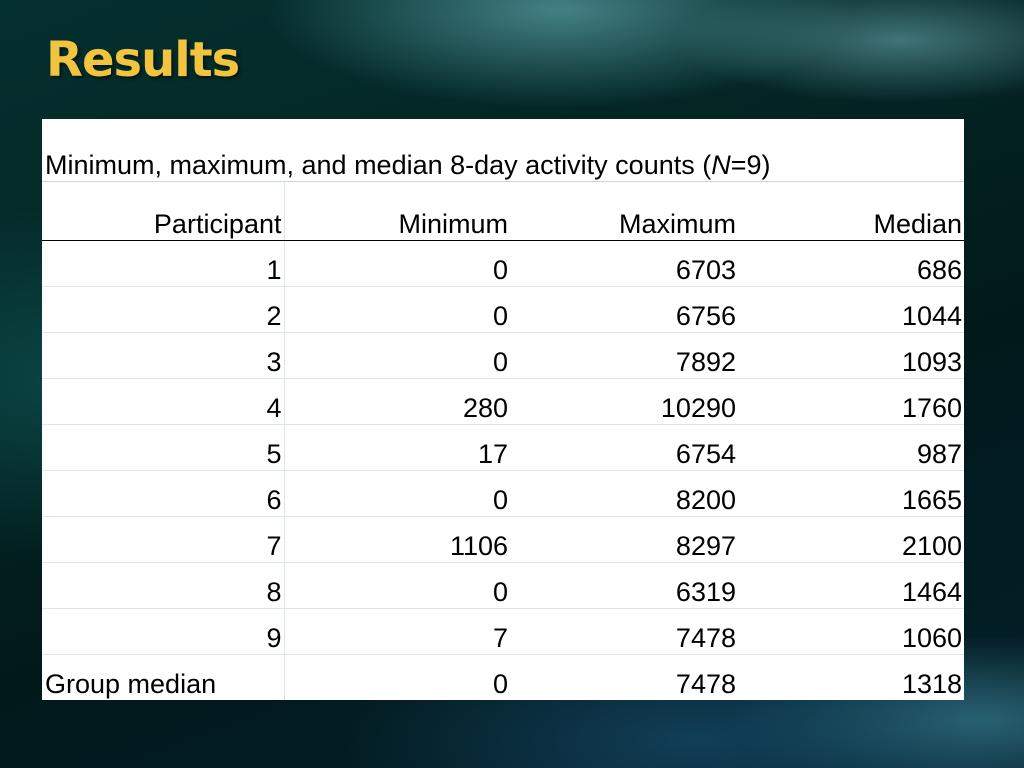 The image size is (1024, 768). I want to click on cell-participant: 8, so click(163, 585).